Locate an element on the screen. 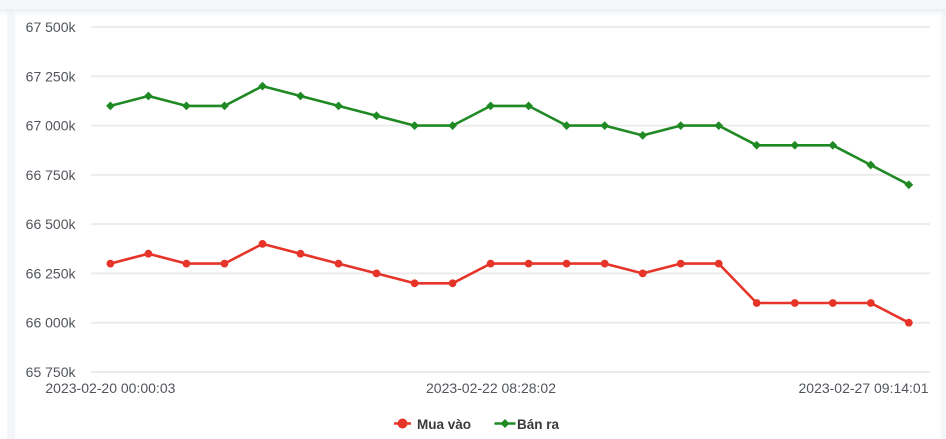 The height and width of the screenshot is (439, 946). svg-text: 67 000k is located at coordinates (51, 126).